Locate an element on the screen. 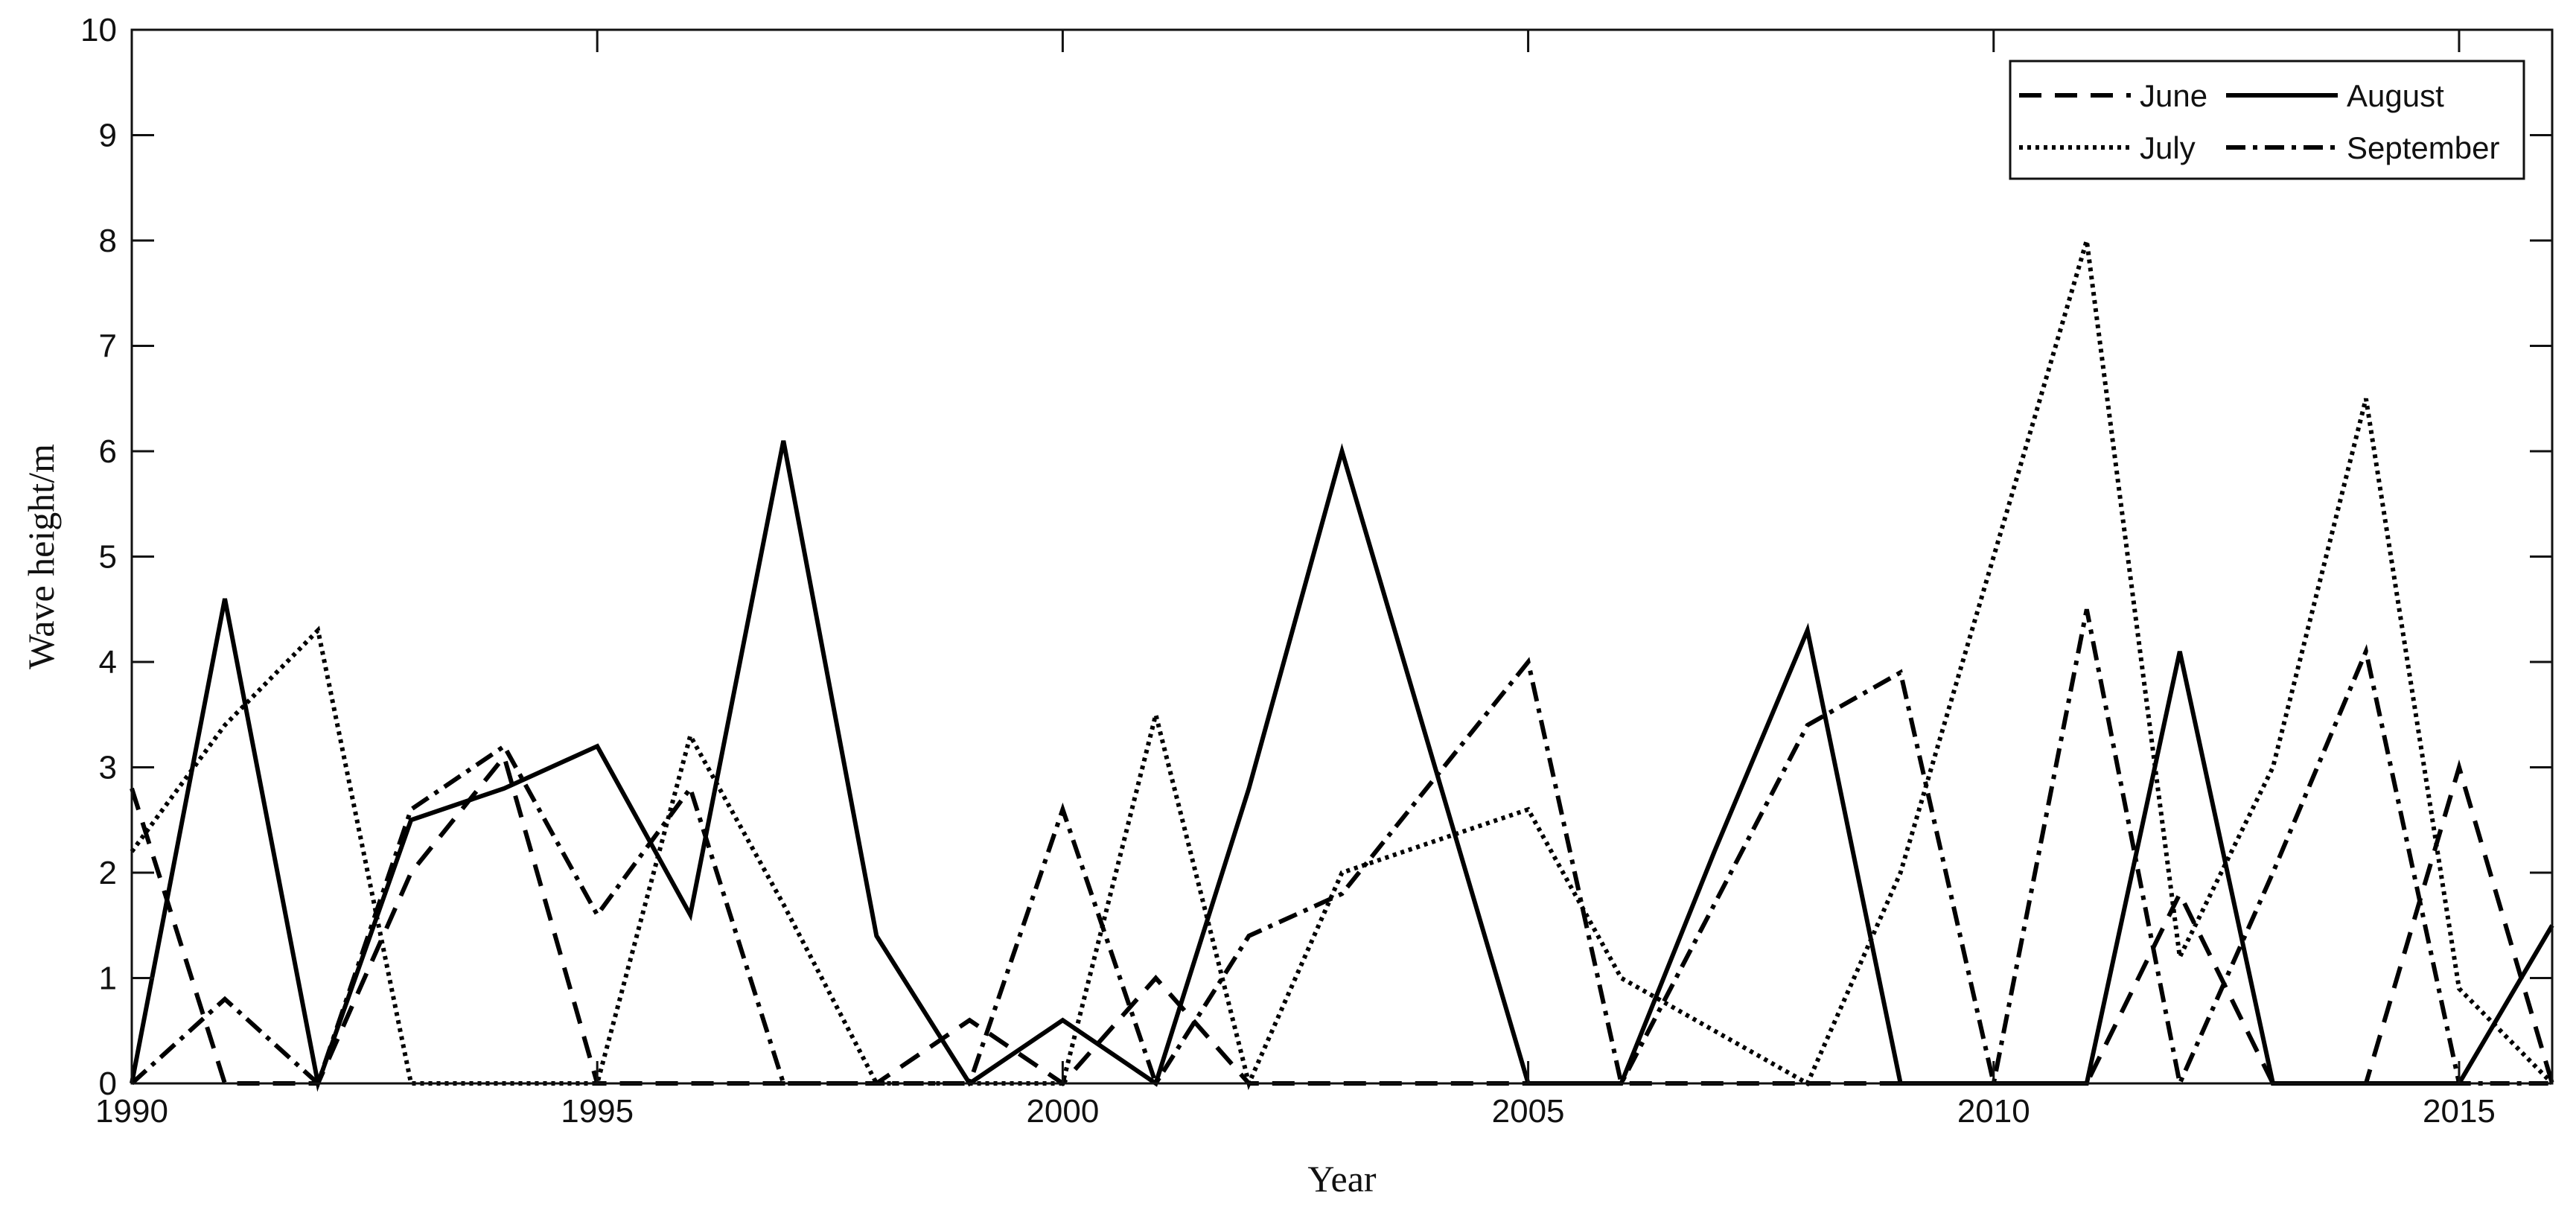  legend-label-july: July is located at coordinates (2168, 147).